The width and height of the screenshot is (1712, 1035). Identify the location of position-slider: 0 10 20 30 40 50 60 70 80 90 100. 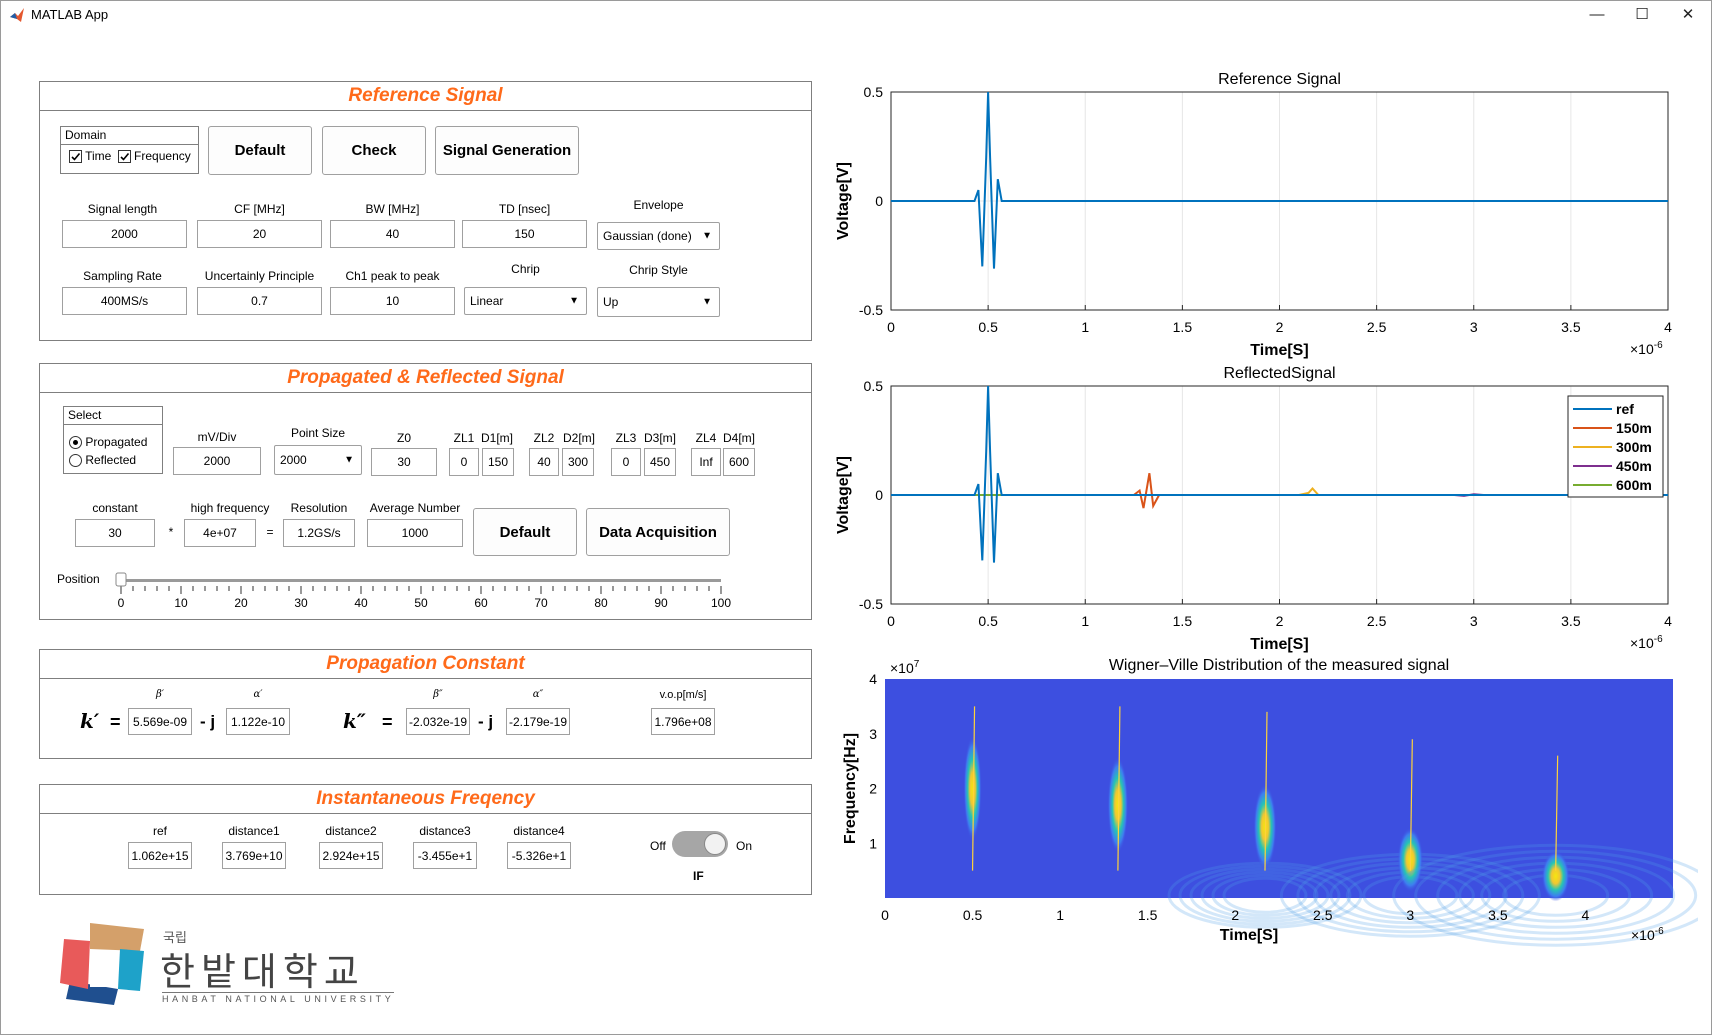
(445, 589).